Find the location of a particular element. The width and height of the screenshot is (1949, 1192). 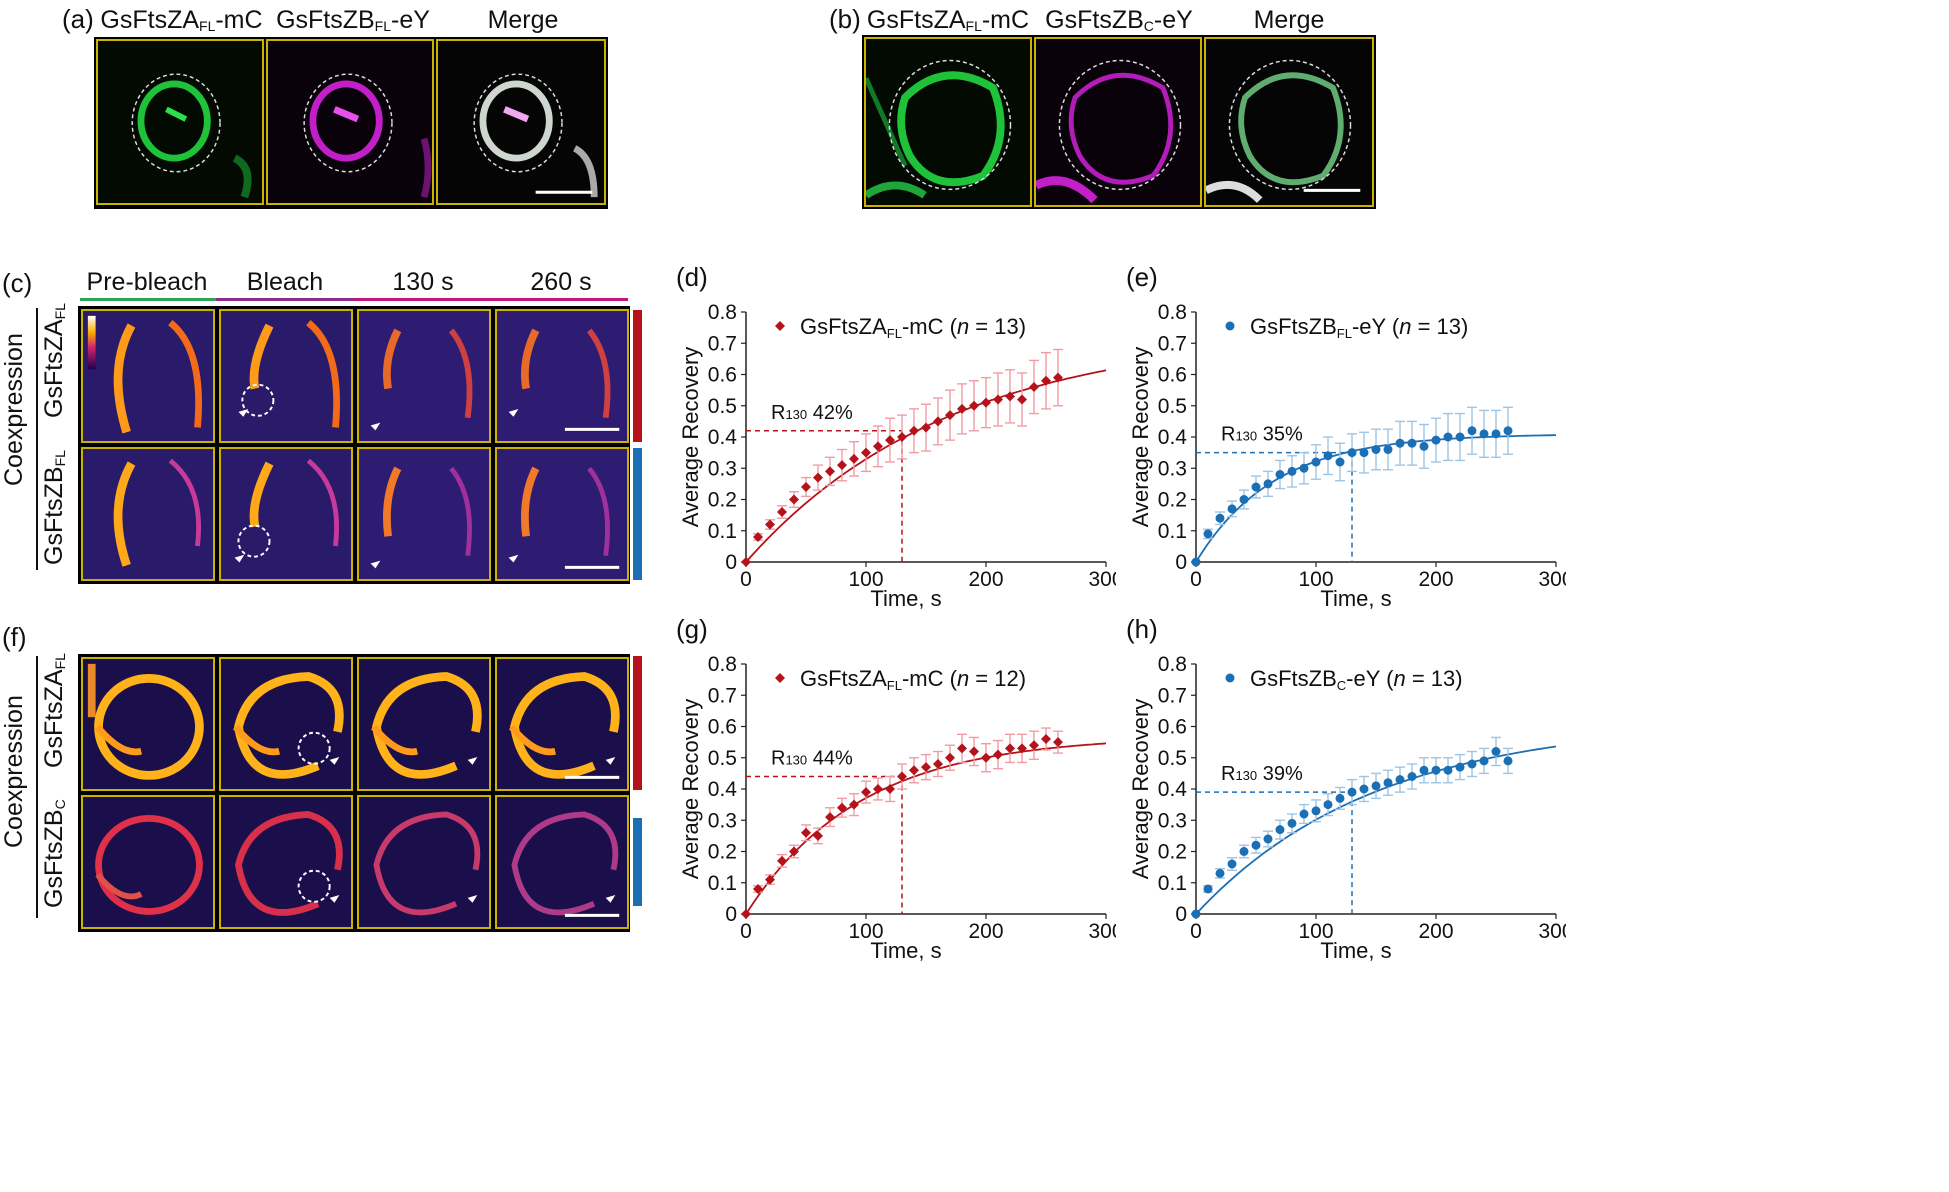

panel-c-row2-label: GsFtsZBFL is located at coordinates (54, 507).